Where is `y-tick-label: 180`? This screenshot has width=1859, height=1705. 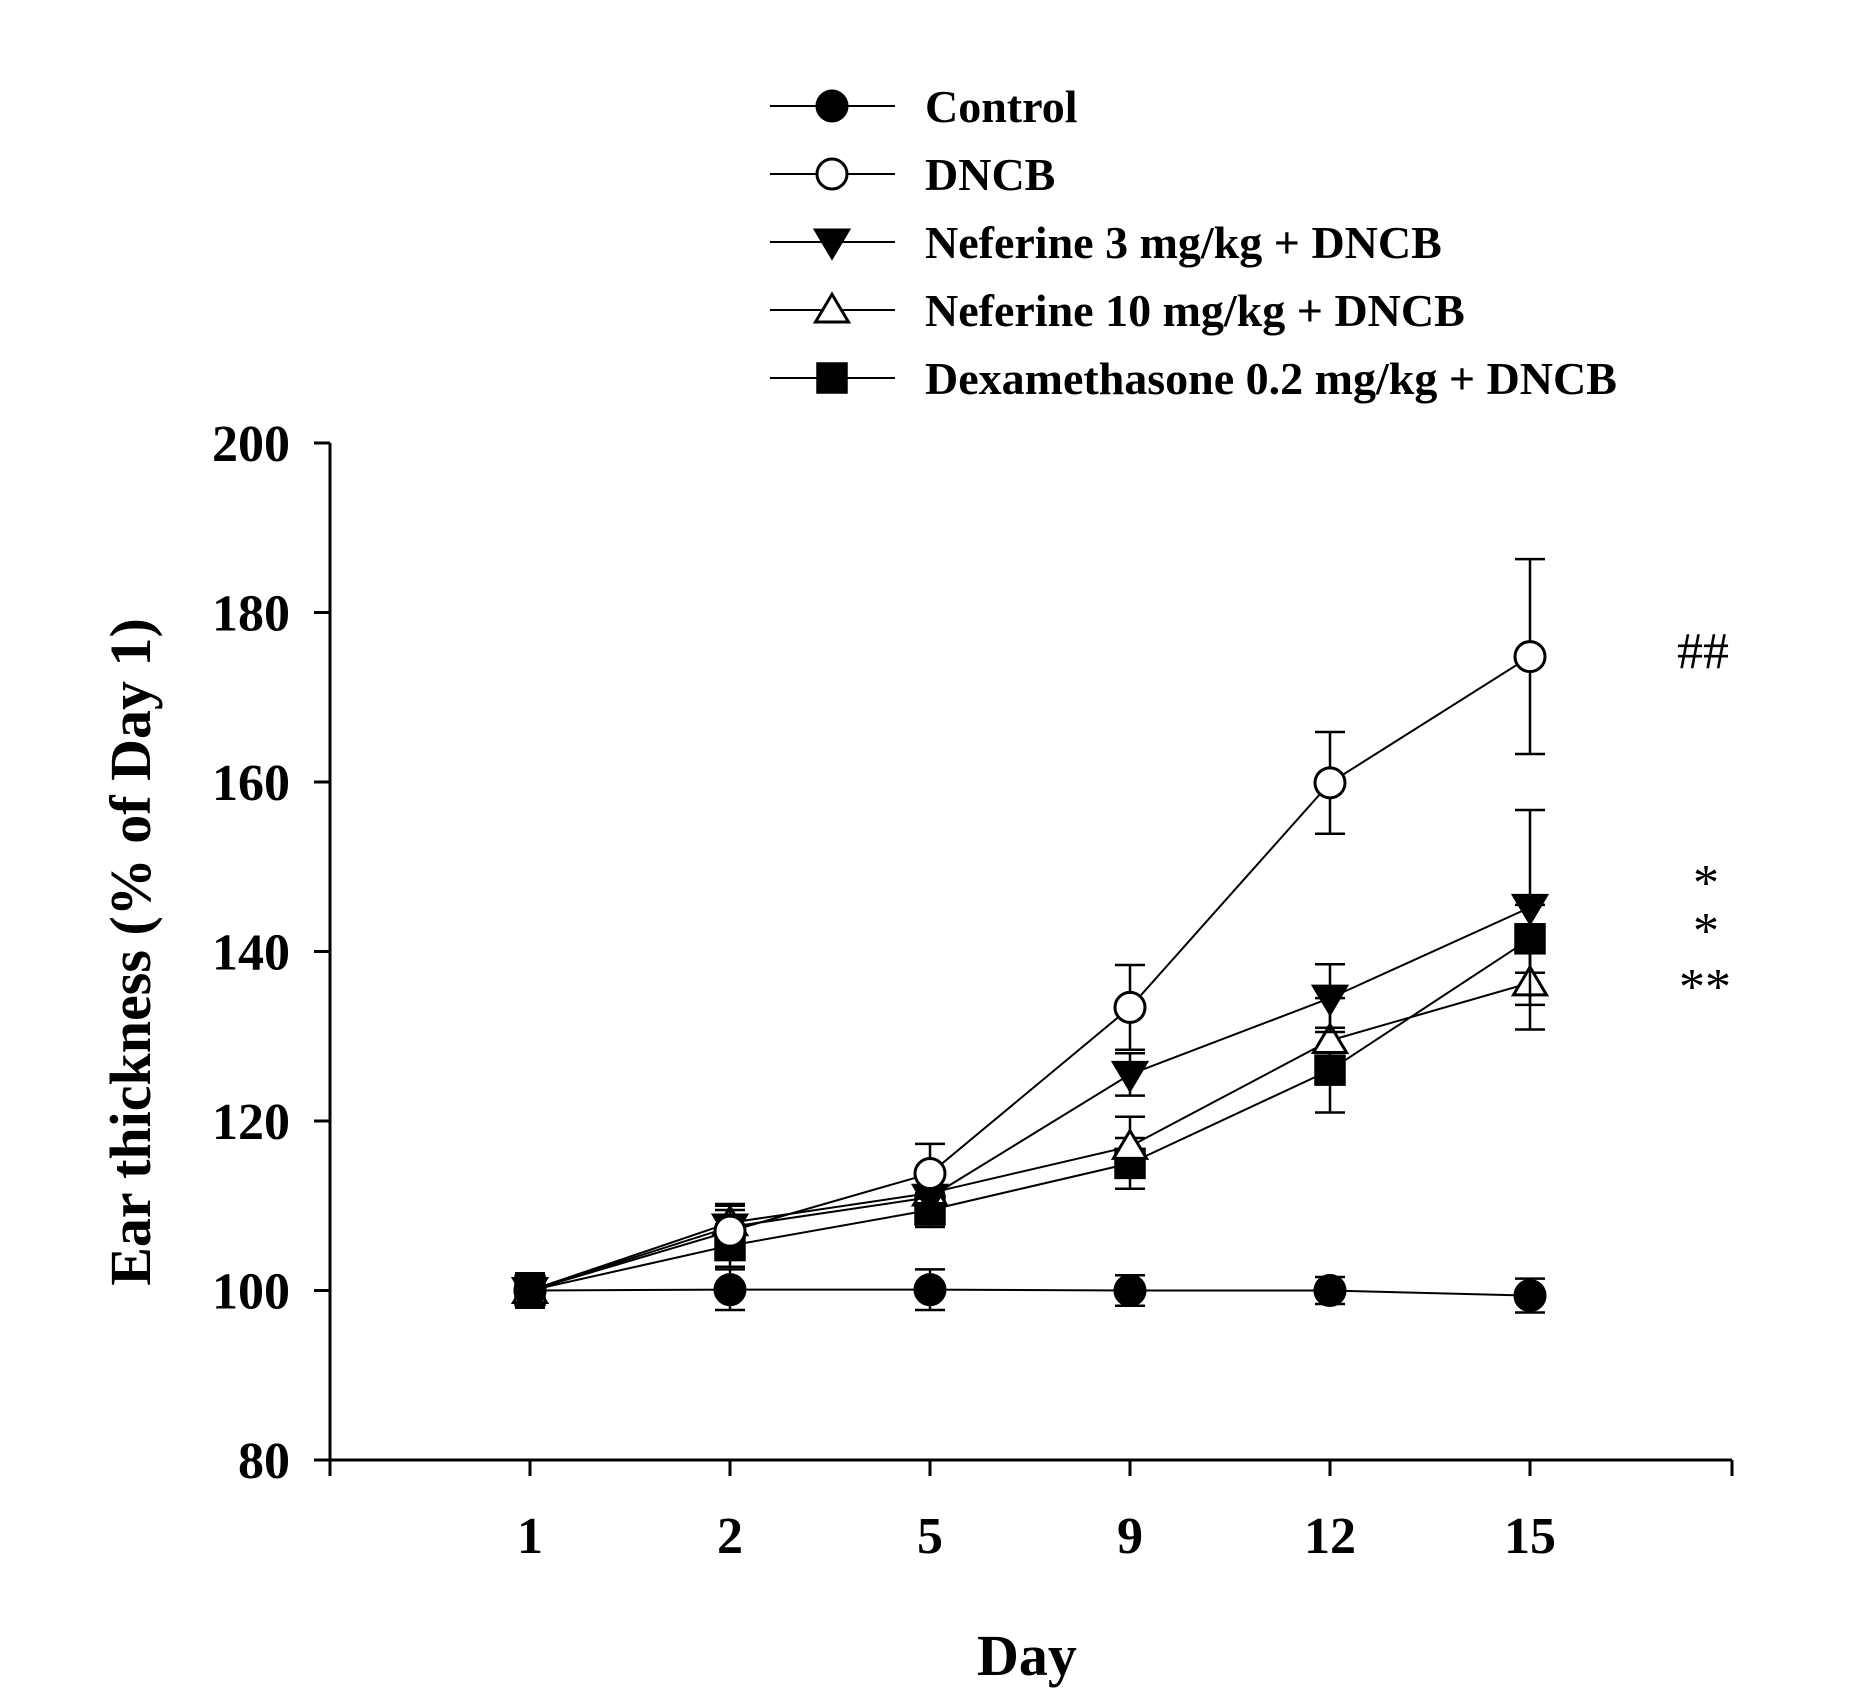 y-tick-label: 180 is located at coordinates (251, 614).